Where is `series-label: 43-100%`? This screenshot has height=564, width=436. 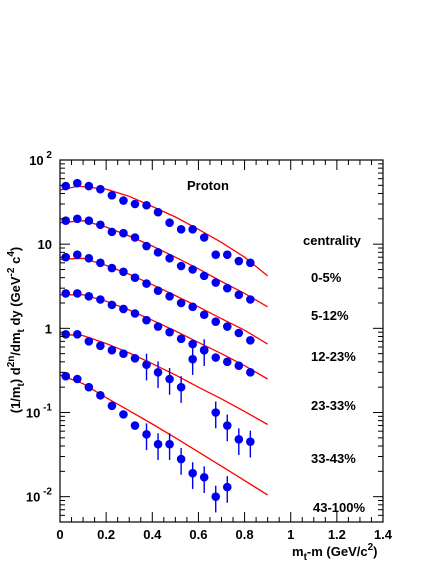 series-label: 43-100% is located at coordinates (339, 507).